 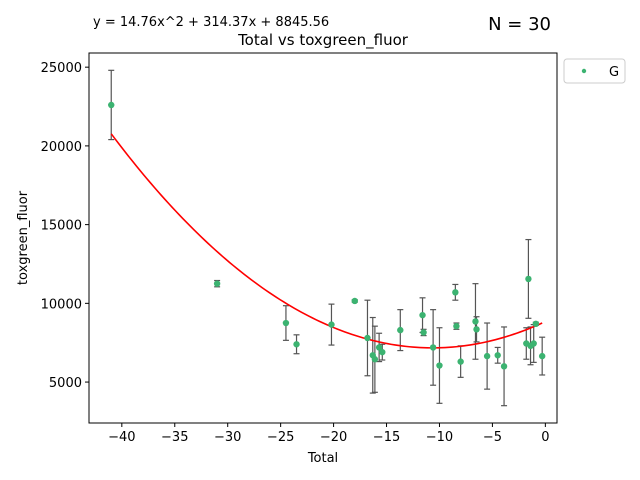 I want to click on x-tick-label: −15, so click(x=386, y=437).